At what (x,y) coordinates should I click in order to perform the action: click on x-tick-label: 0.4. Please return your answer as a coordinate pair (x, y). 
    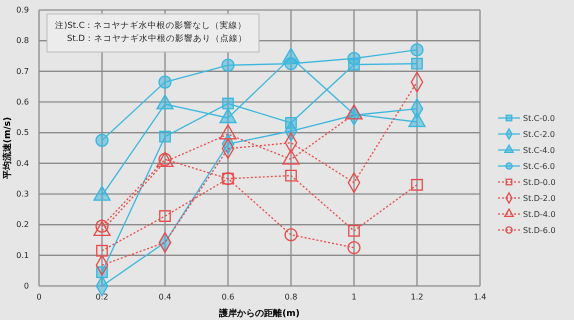
    Looking at the image, I should click on (165, 297).